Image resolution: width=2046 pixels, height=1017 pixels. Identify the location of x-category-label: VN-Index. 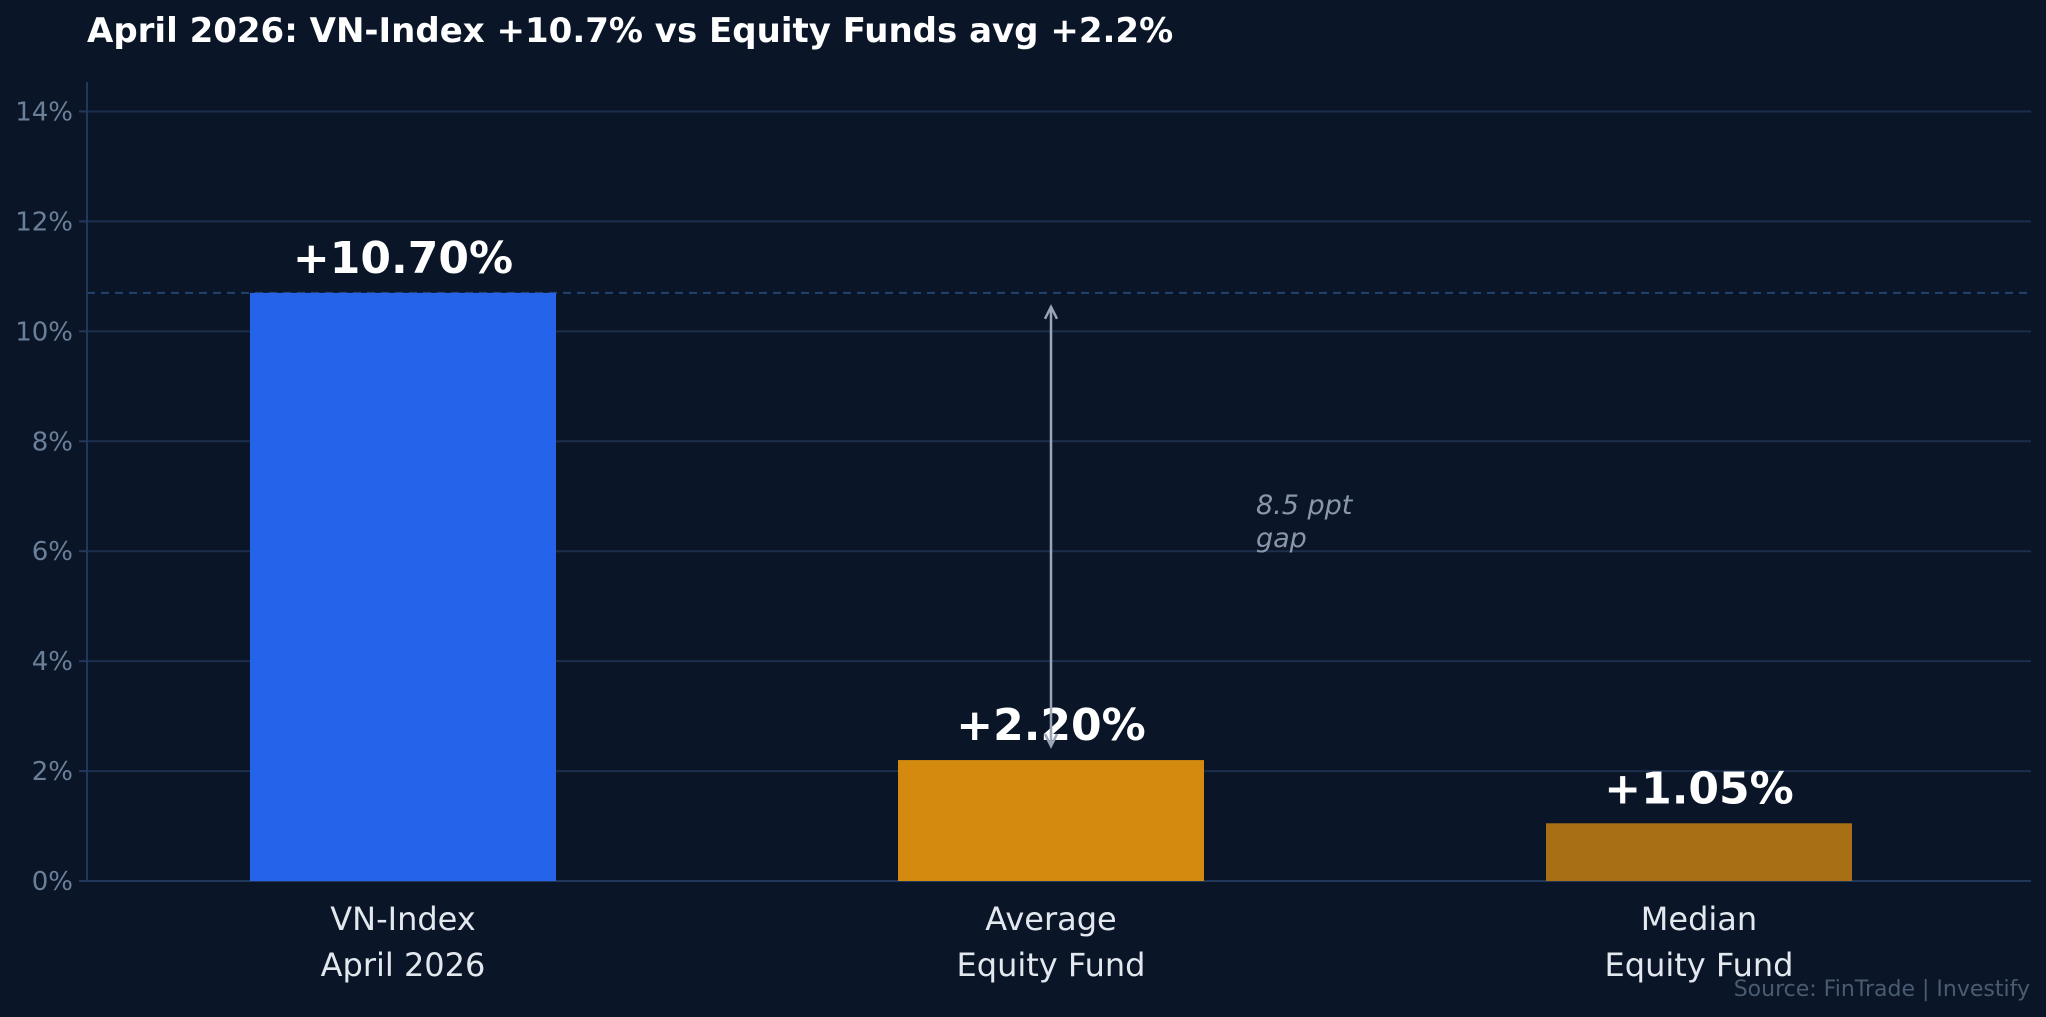
(402, 919).